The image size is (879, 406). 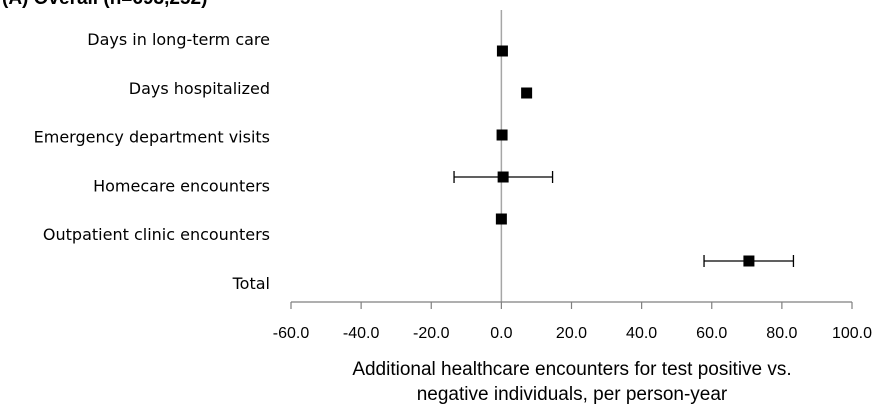 I want to click on x-tick-label: -60.0, so click(x=291, y=333).